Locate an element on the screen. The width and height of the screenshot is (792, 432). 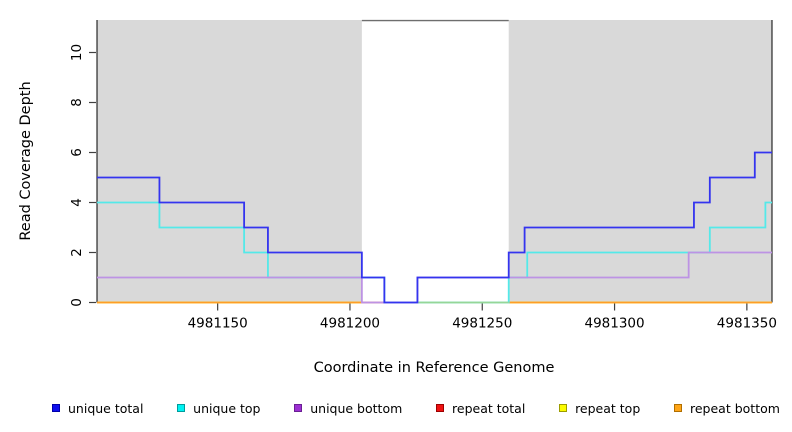
y-tick-label: 8 is located at coordinates (77, 102).